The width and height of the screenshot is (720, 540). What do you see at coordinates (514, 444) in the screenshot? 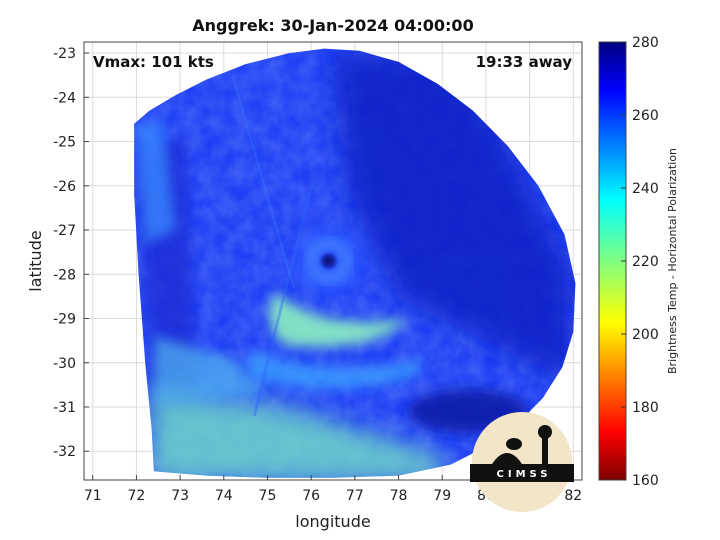
I see `logo-dish` at bounding box center [514, 444].